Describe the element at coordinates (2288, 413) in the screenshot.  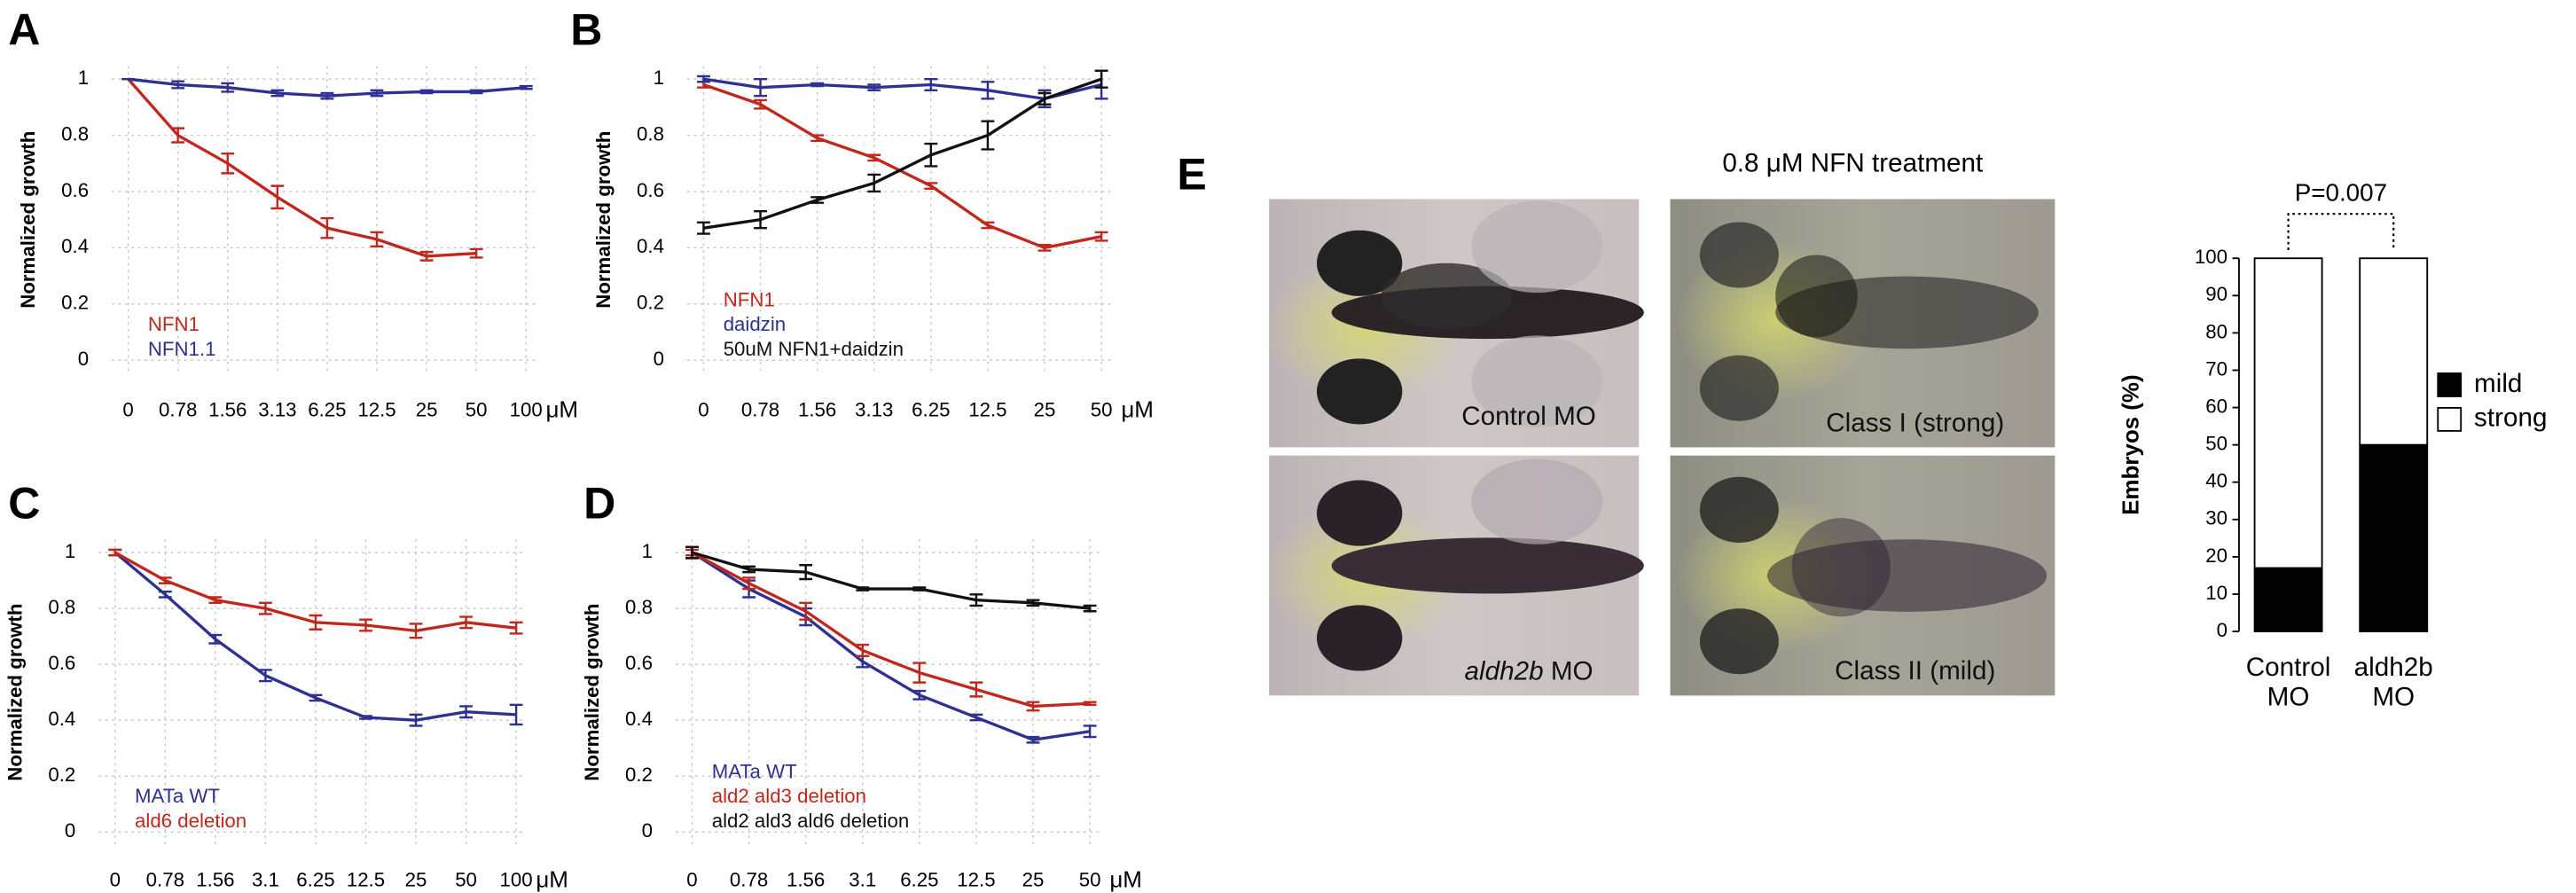
I see `bar-segment` at that location.